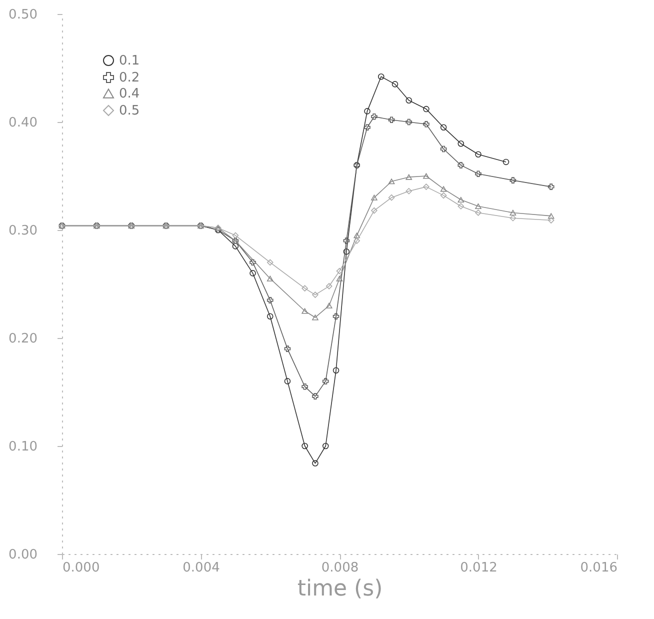 The height and width of the screenshot is (619, 654). What do you see at coordinates (129, 94) in the screenshot?
I see `legend-label: 0.4` at bounding box center [129, 94].